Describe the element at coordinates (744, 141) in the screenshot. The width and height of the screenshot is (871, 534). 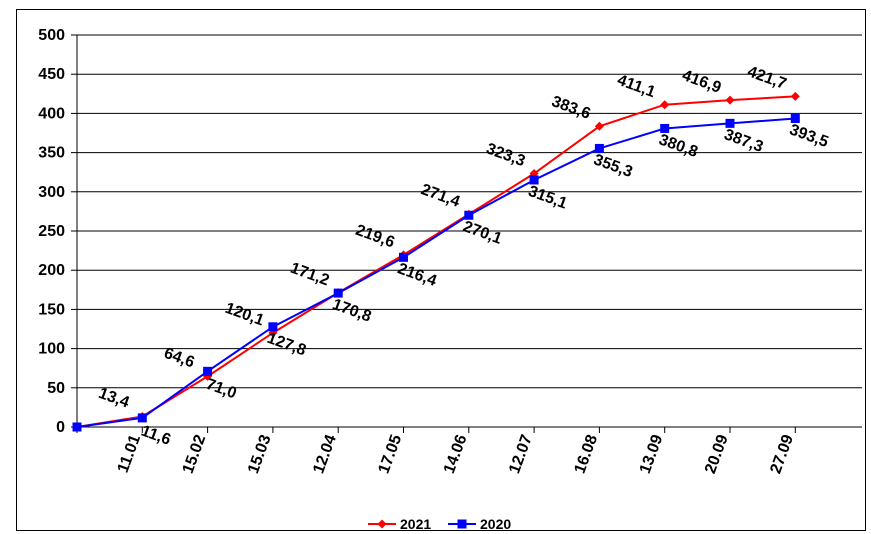
I see `data-label-2020: 387,3` at that location.